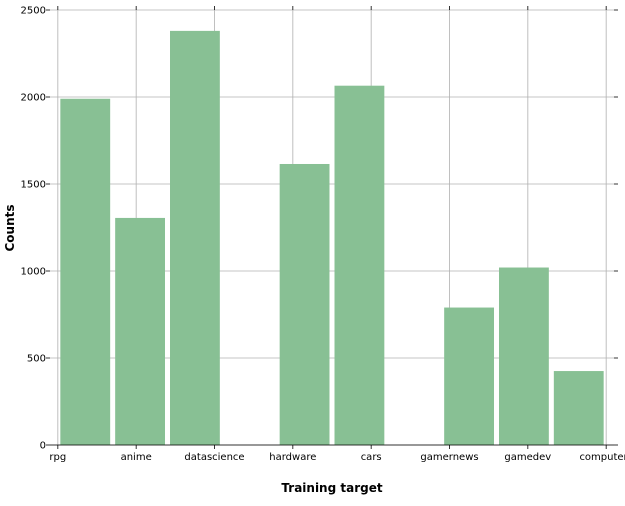 The width and height of the screenshot is (625, 506). Describe the element at coordinates (43, 446) in the screenshot. I see `y-tick-label: 0` at that location.